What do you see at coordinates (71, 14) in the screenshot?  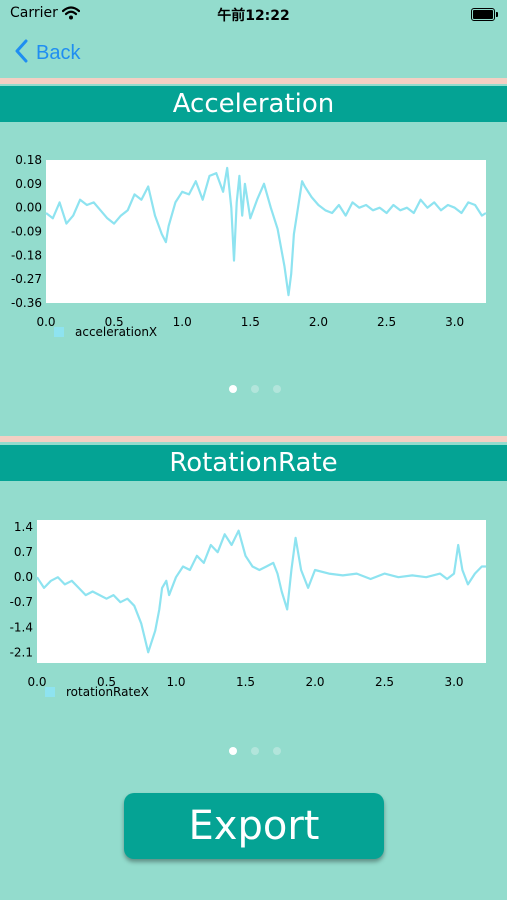 I see `wifi-icon` at bounding box center [71, 14].